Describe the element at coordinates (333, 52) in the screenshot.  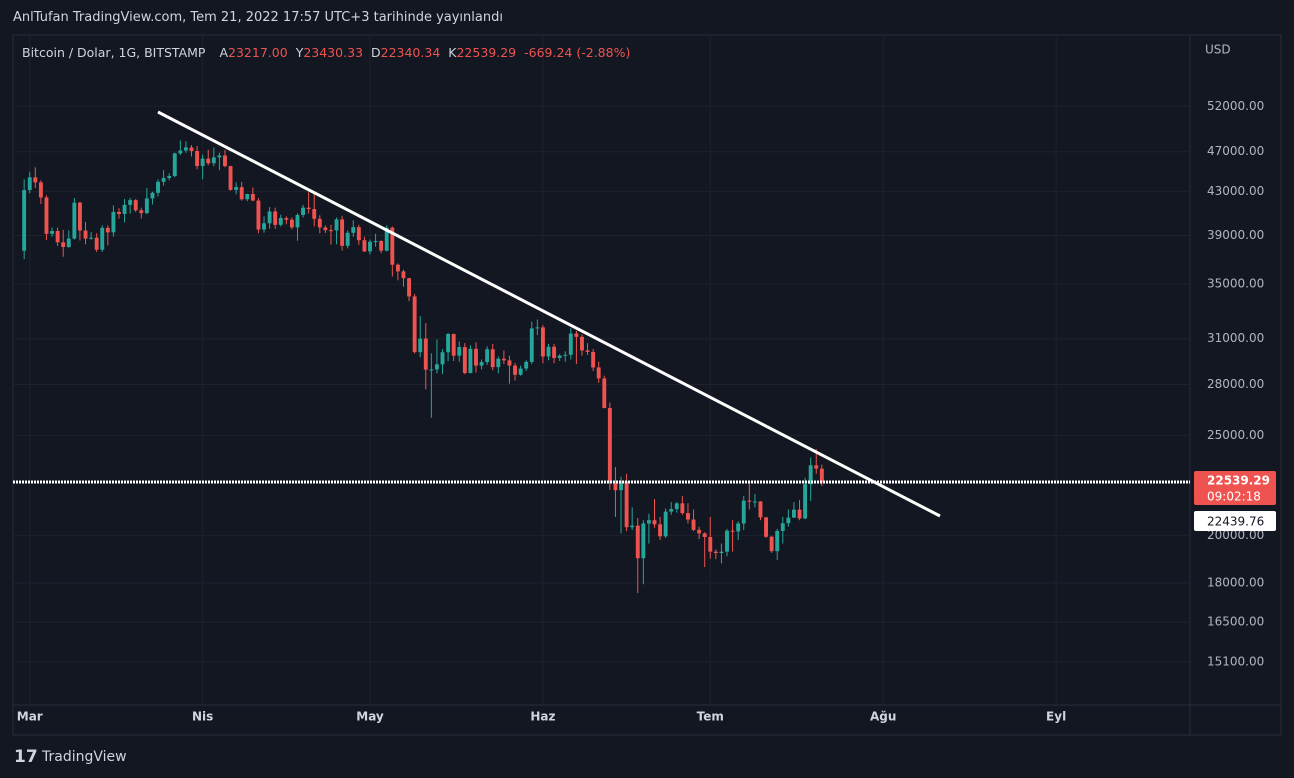
I see `legend-value: 23430.33` at that location.